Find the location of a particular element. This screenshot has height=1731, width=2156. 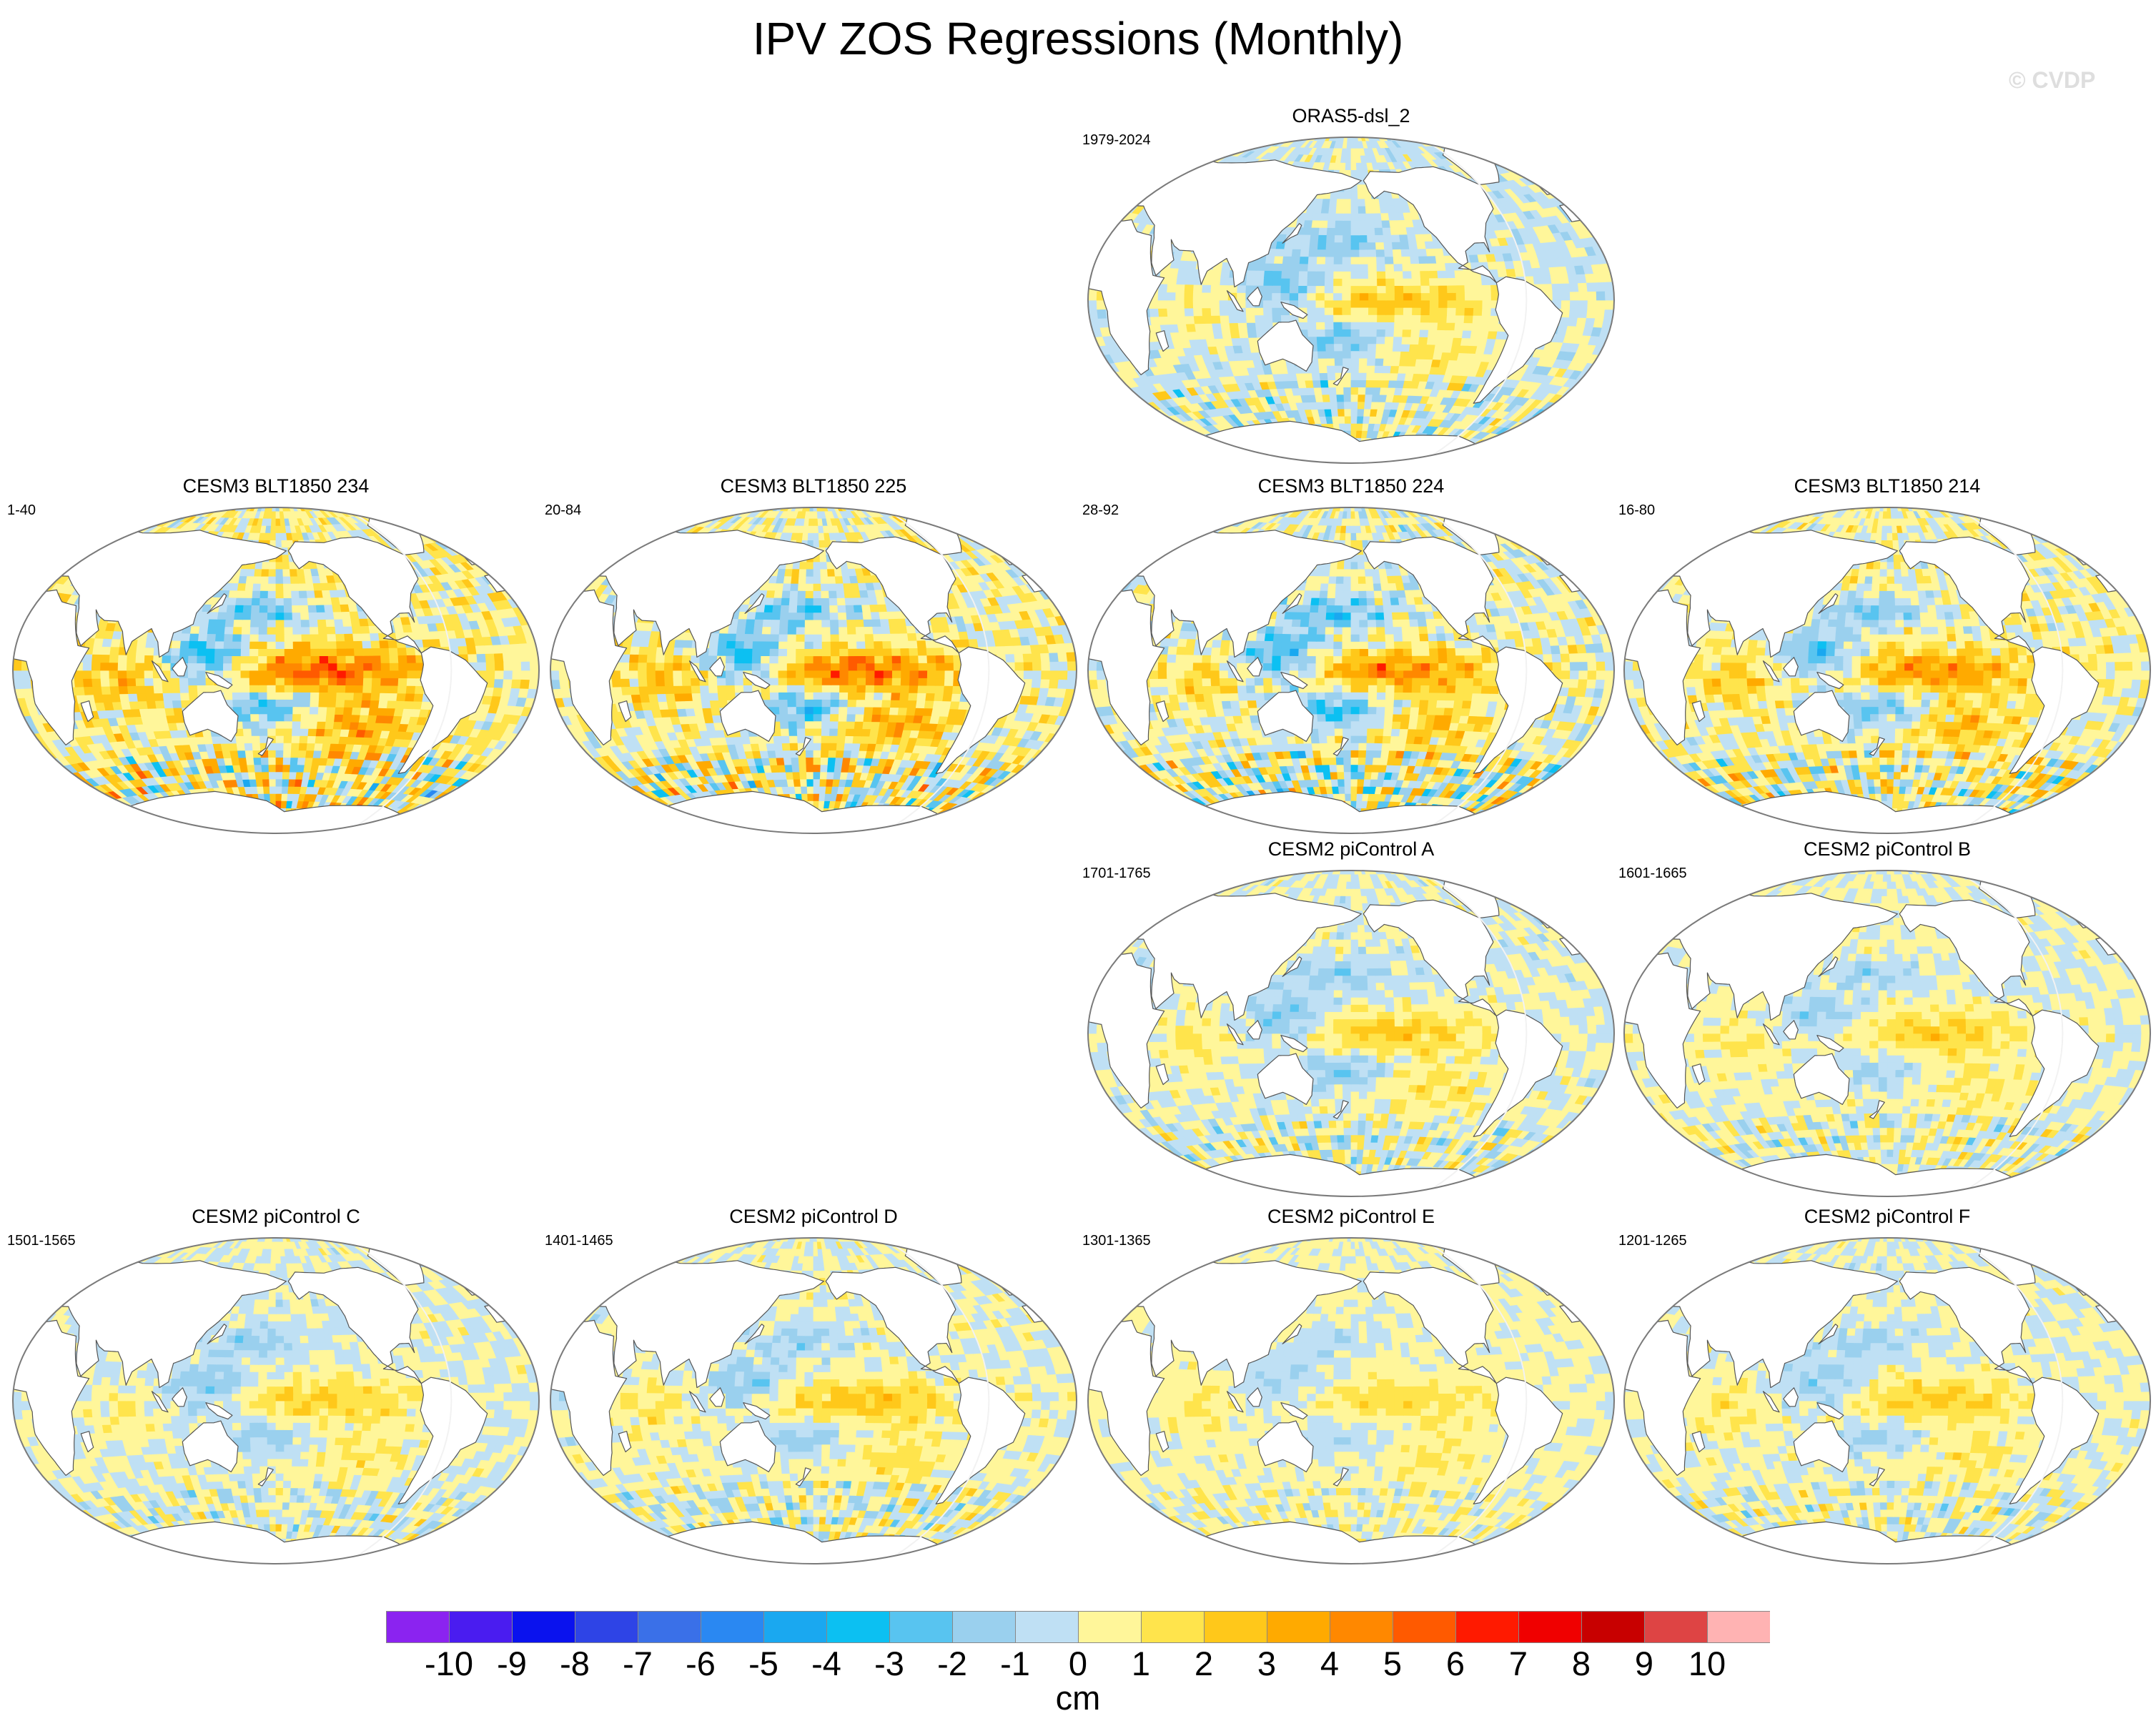

panel-years: 1401-1465 is located at coordinates (579, 1240).